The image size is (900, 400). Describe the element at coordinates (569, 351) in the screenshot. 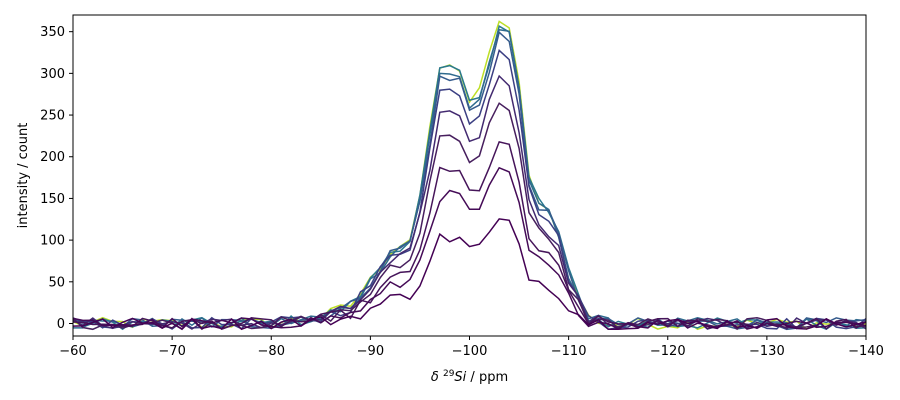

I see `x-tick-label: −110` at that location.